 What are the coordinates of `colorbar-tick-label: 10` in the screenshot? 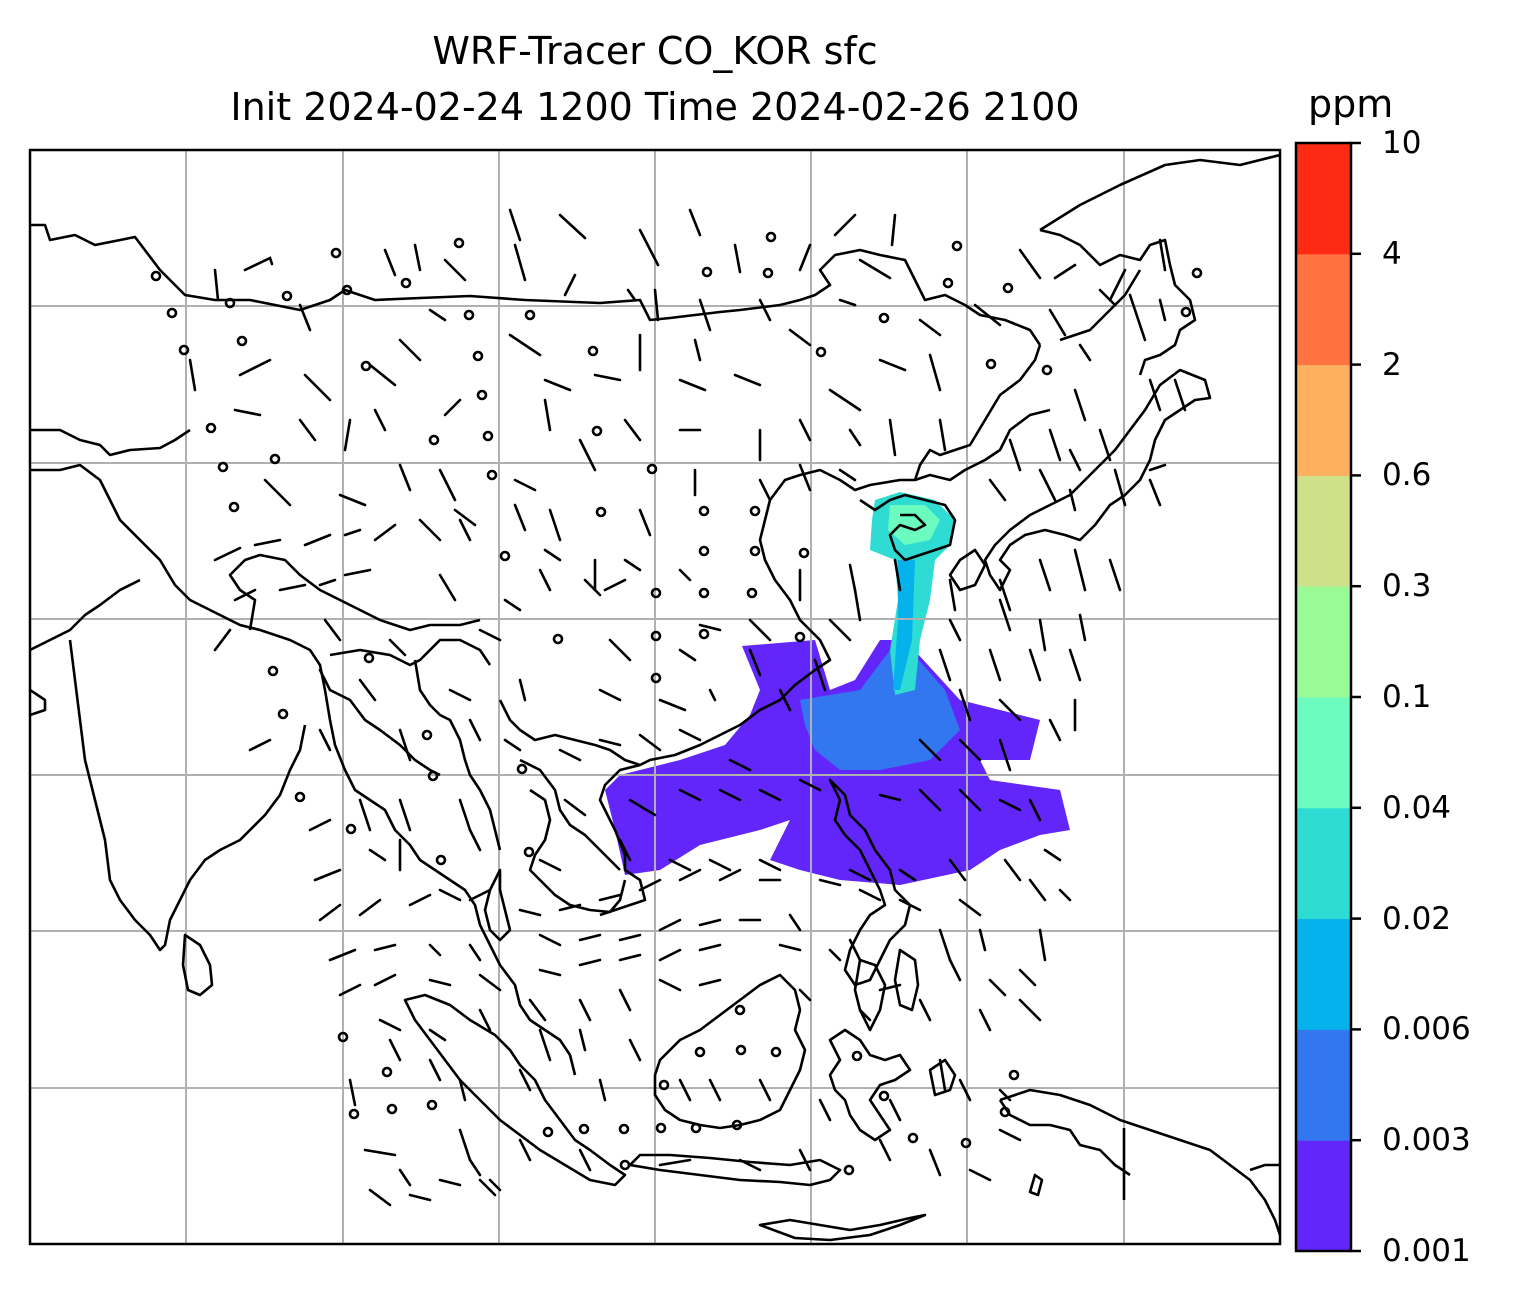 It's located at (1402, 143).